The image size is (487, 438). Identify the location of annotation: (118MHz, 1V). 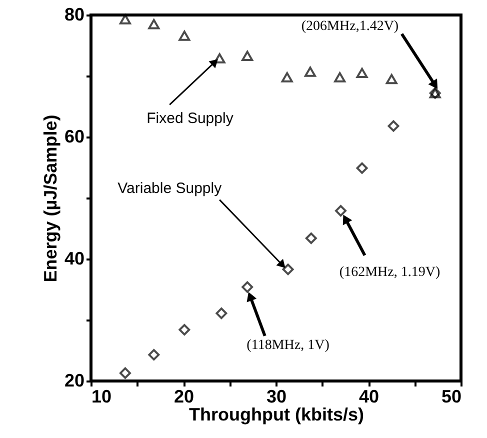
(288, 346).